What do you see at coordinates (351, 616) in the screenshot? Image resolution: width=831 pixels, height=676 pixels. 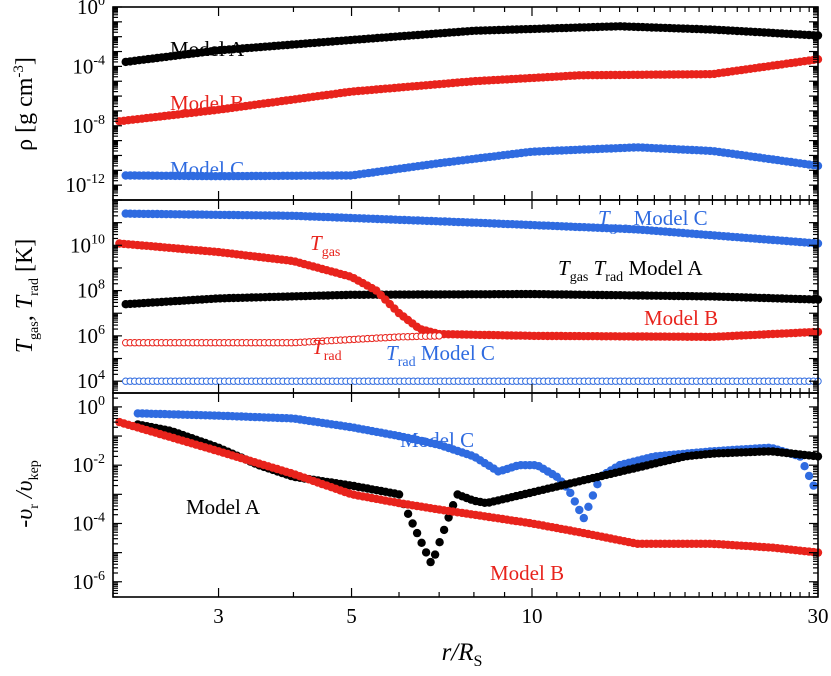 I see `x-tick-label: 5` at bounding box center [351, 616].